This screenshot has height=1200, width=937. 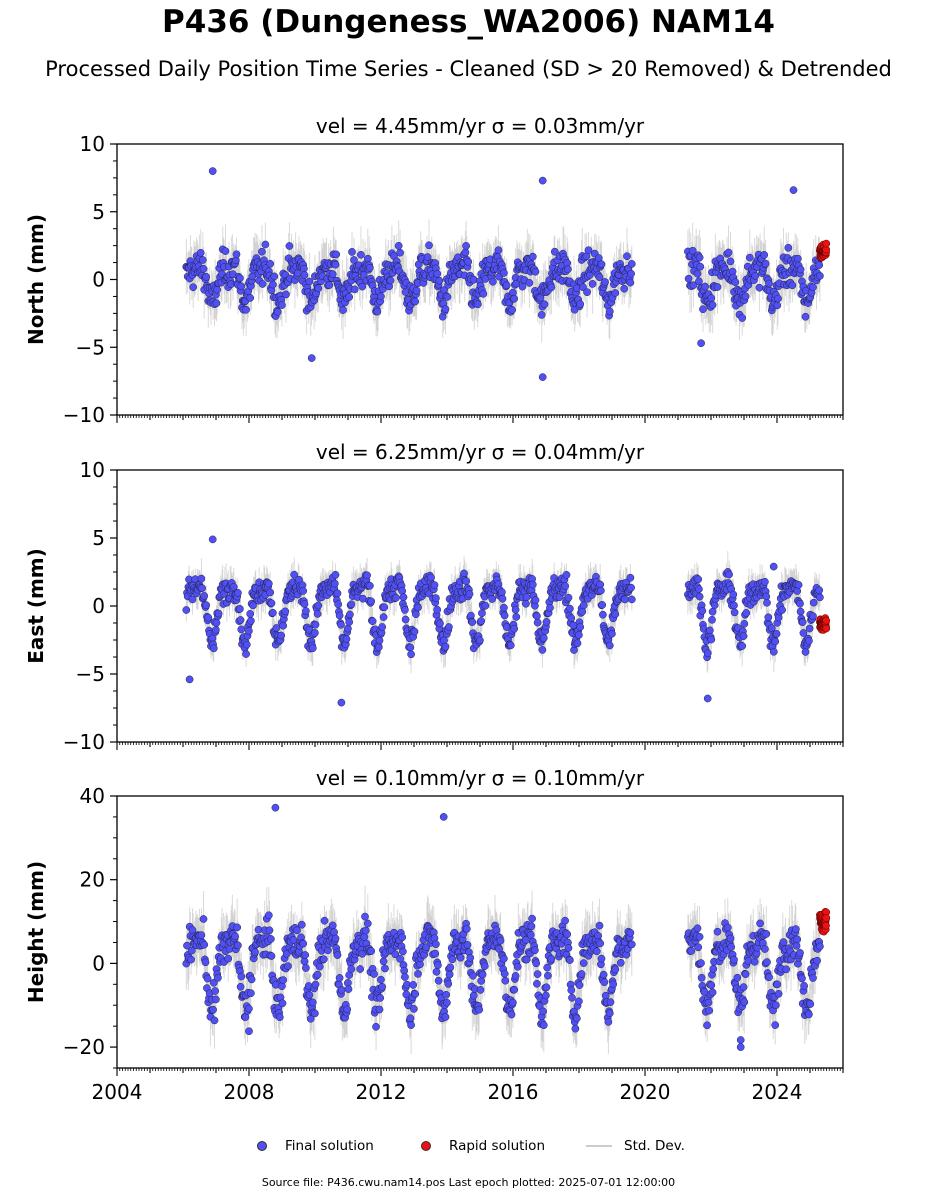 What do you see at coordinates (503, 274) in the screenshot?
I see `final-solution-points` at bounding box center [503, 274].